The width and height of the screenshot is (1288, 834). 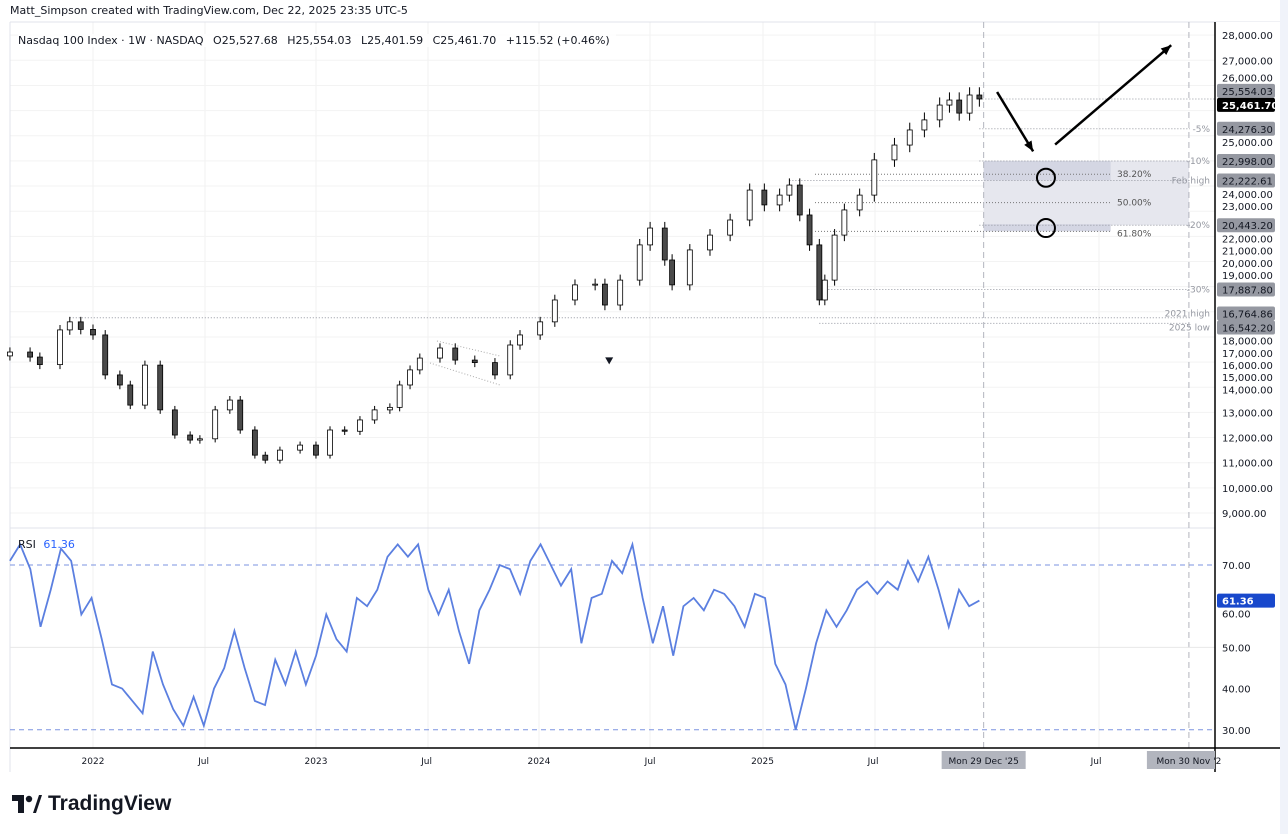 I want to click on date-badge-label: Mon 29 Dec '25, so click(x=983, y=762).